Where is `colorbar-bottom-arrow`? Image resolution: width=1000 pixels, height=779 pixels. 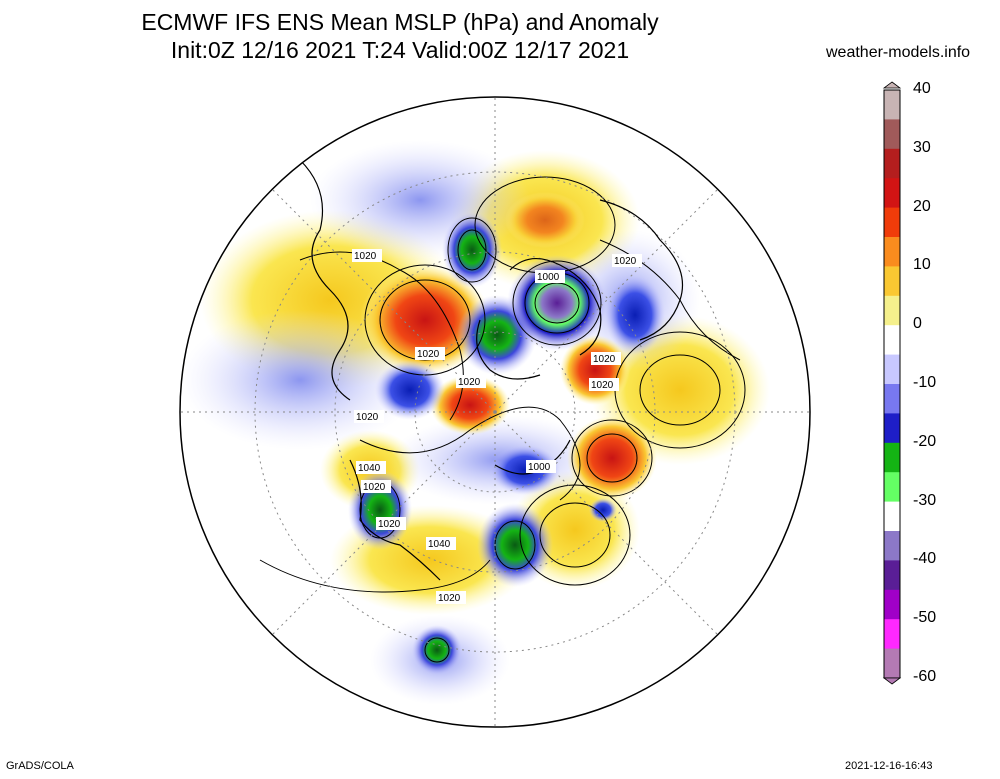 colorbar-bottom-arrow is located at coordinates (892, 681).